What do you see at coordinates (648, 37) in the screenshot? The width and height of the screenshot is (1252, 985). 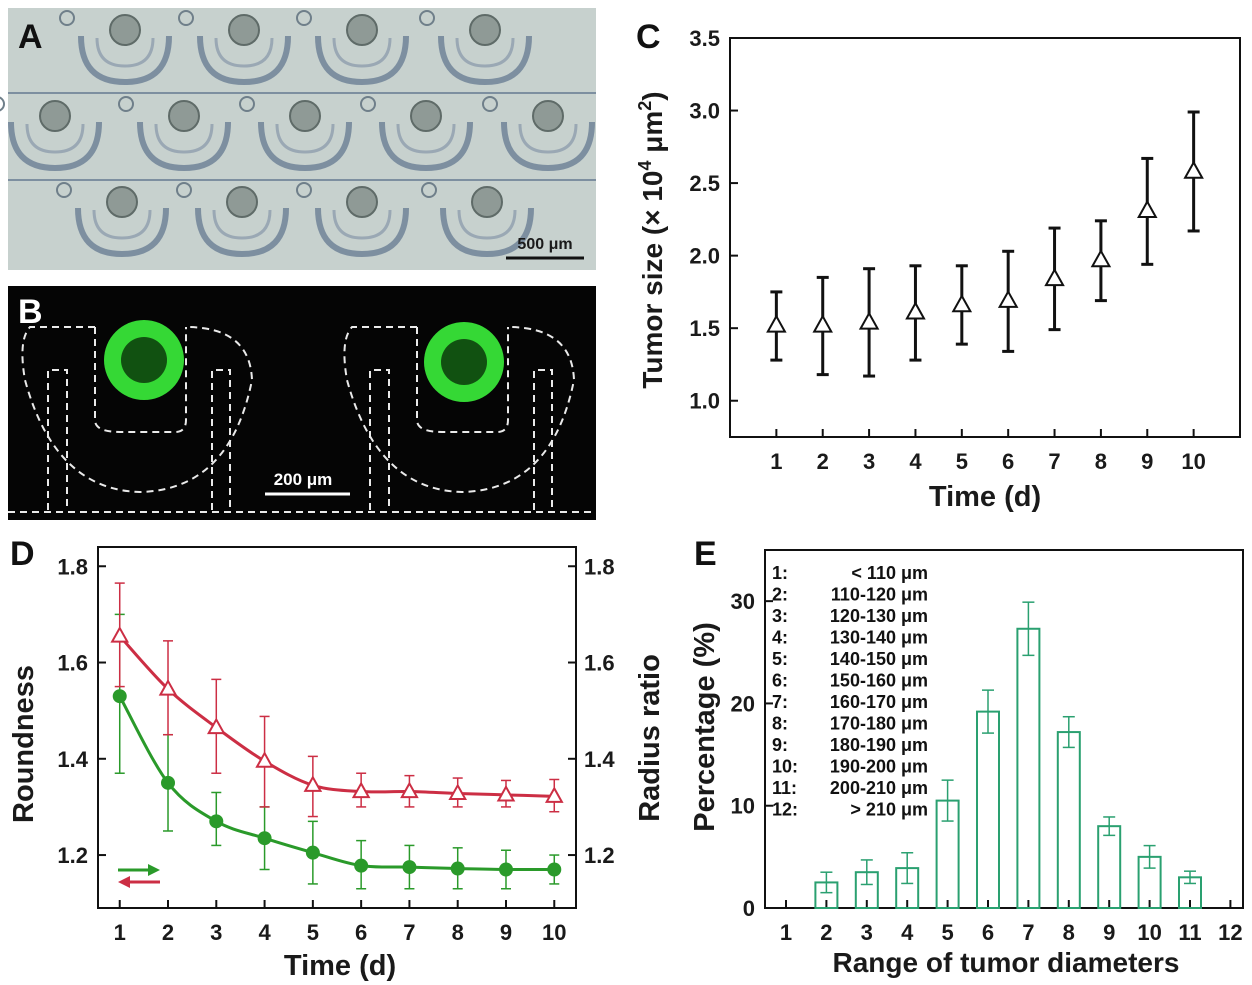 I see `panel-c-letter: C` at bounding box center [648, 37].